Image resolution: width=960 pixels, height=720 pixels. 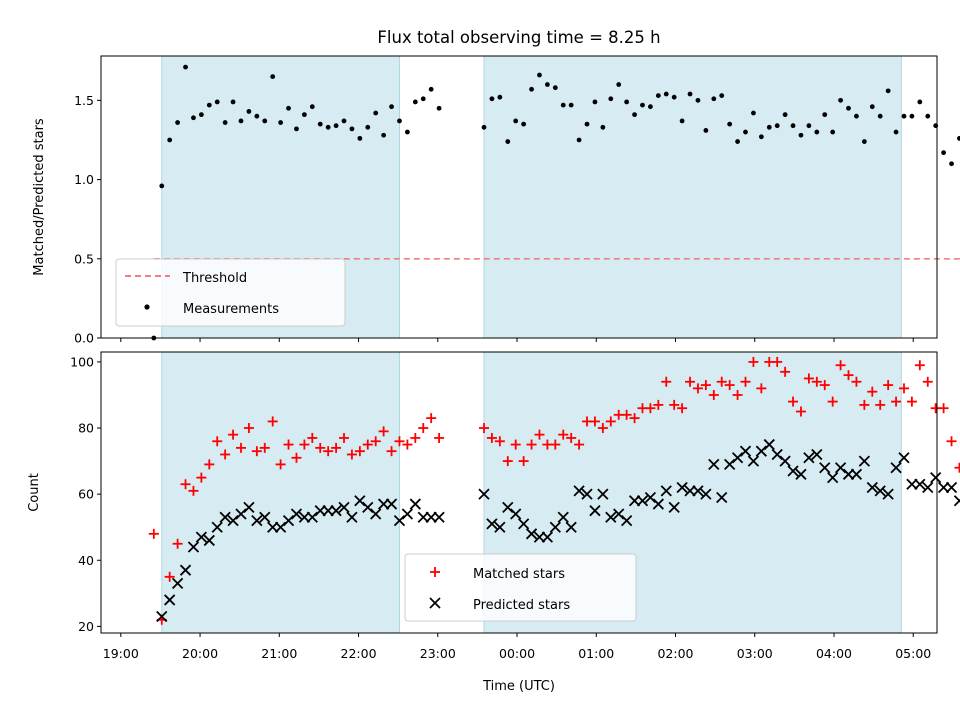 I want to click on legend-measurements-label: Measurements, so click(x=231, y=309).